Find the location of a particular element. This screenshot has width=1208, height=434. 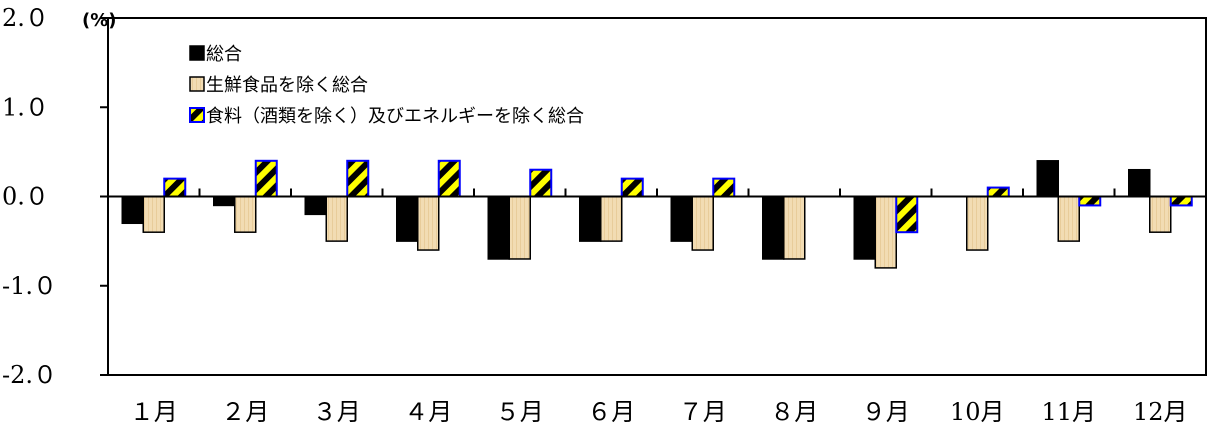

x-tick-label: １月 is located at coordinates (154, 412).